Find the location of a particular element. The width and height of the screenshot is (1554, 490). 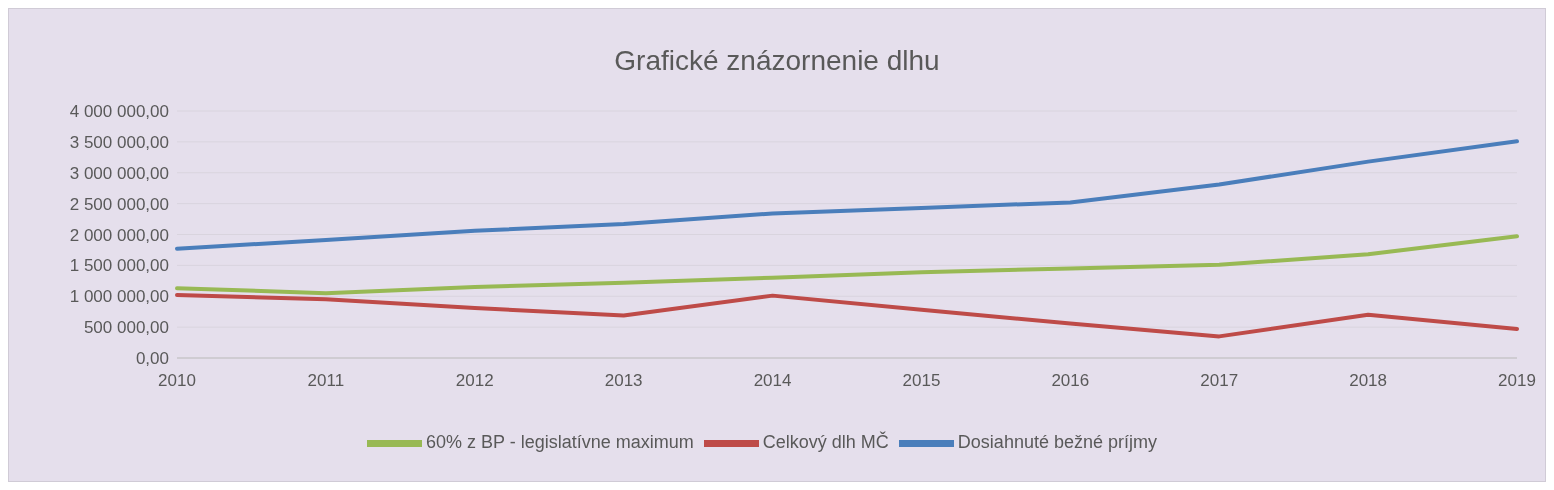

y-tick-label: 3 500 000,00 is located at coordinates (119, 142).